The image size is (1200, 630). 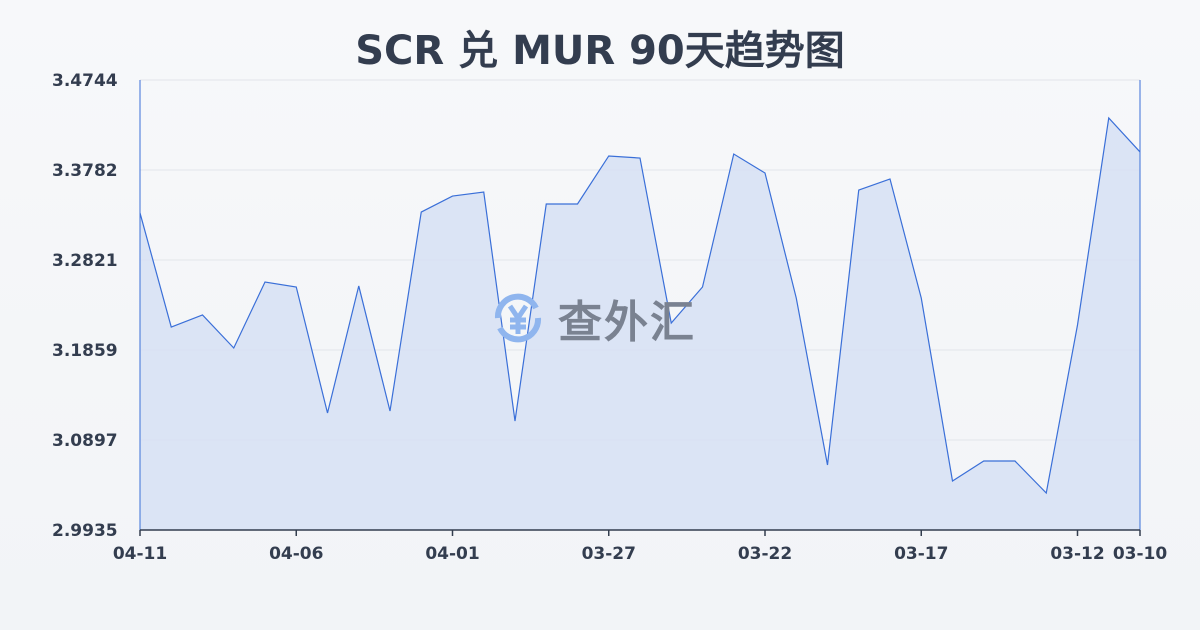 What do you see at coordinates (627, 322) in the screenshot?
I see `watermark-text: 查外汇` at bounding box center [627, 322].